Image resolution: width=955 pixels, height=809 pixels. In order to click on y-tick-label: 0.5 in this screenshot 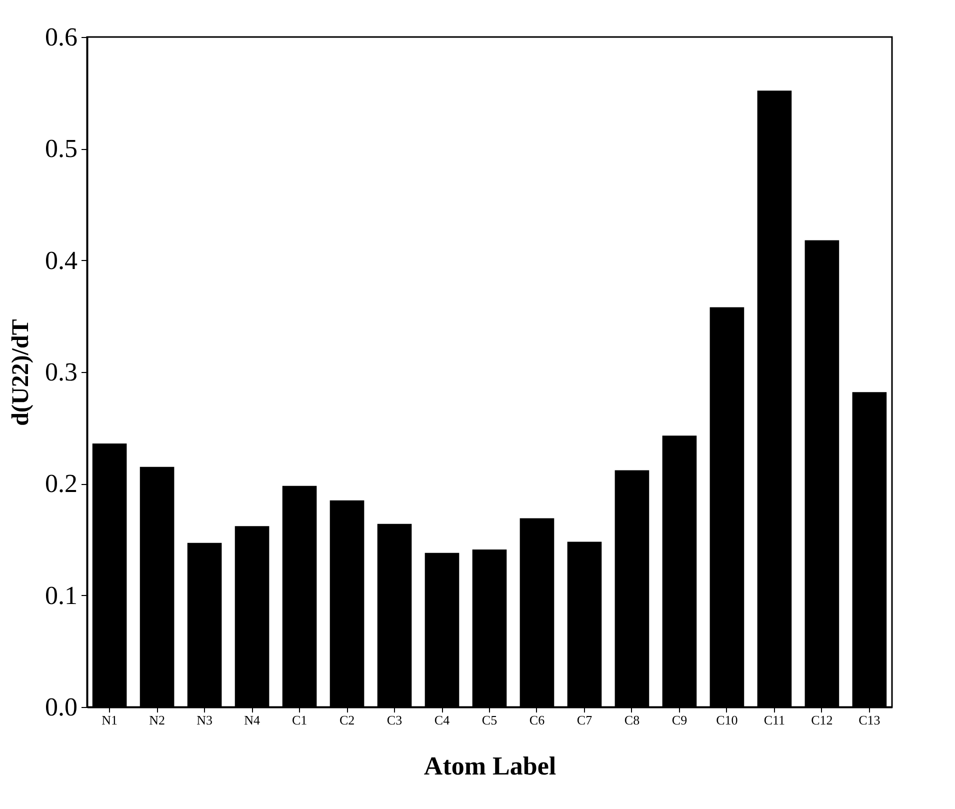, I will do `click(61, 149)`.